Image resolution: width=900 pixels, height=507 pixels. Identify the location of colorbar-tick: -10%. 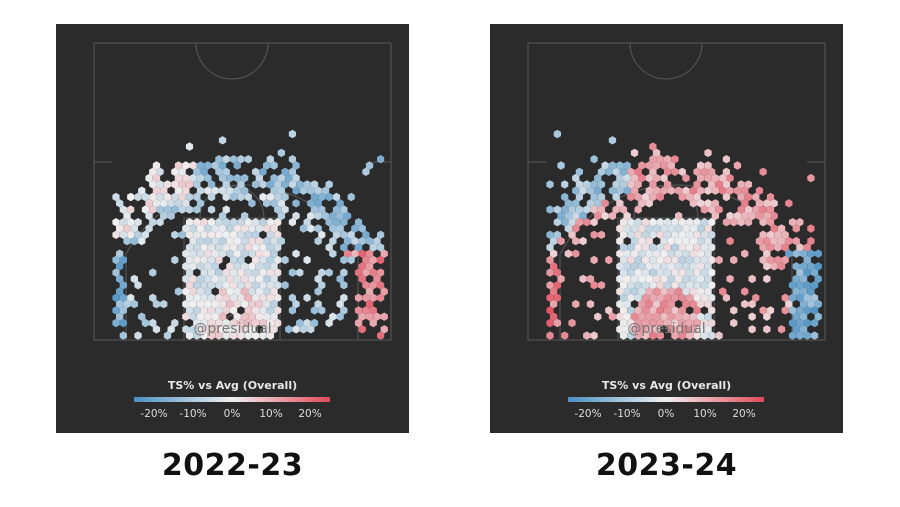
(627, 414).